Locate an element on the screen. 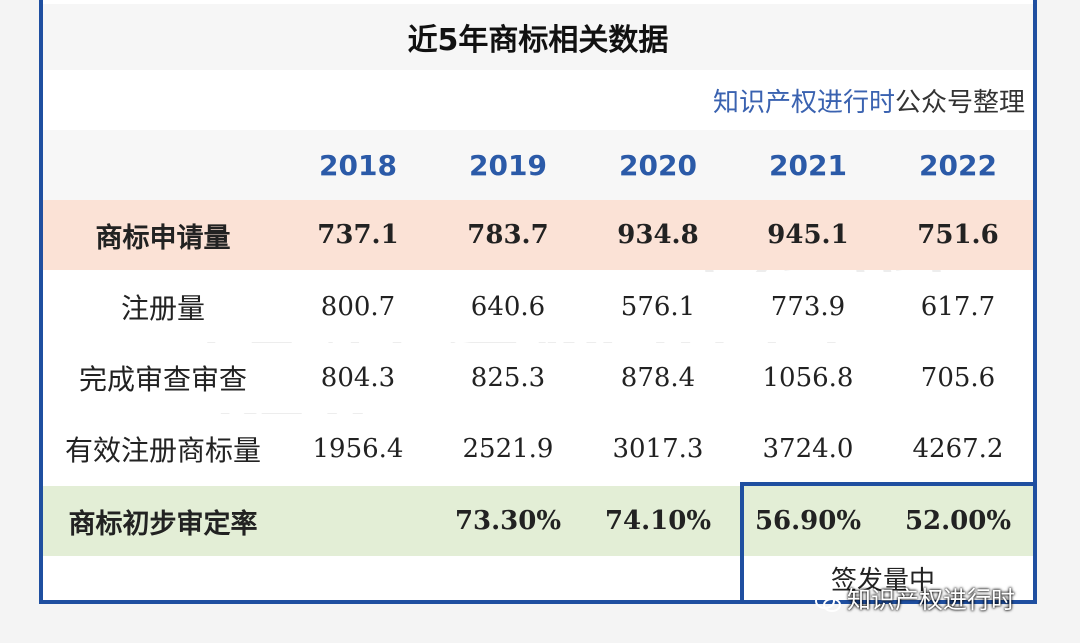  wechat-label: 知识产权进行时 is located at coordinates (931, 600).